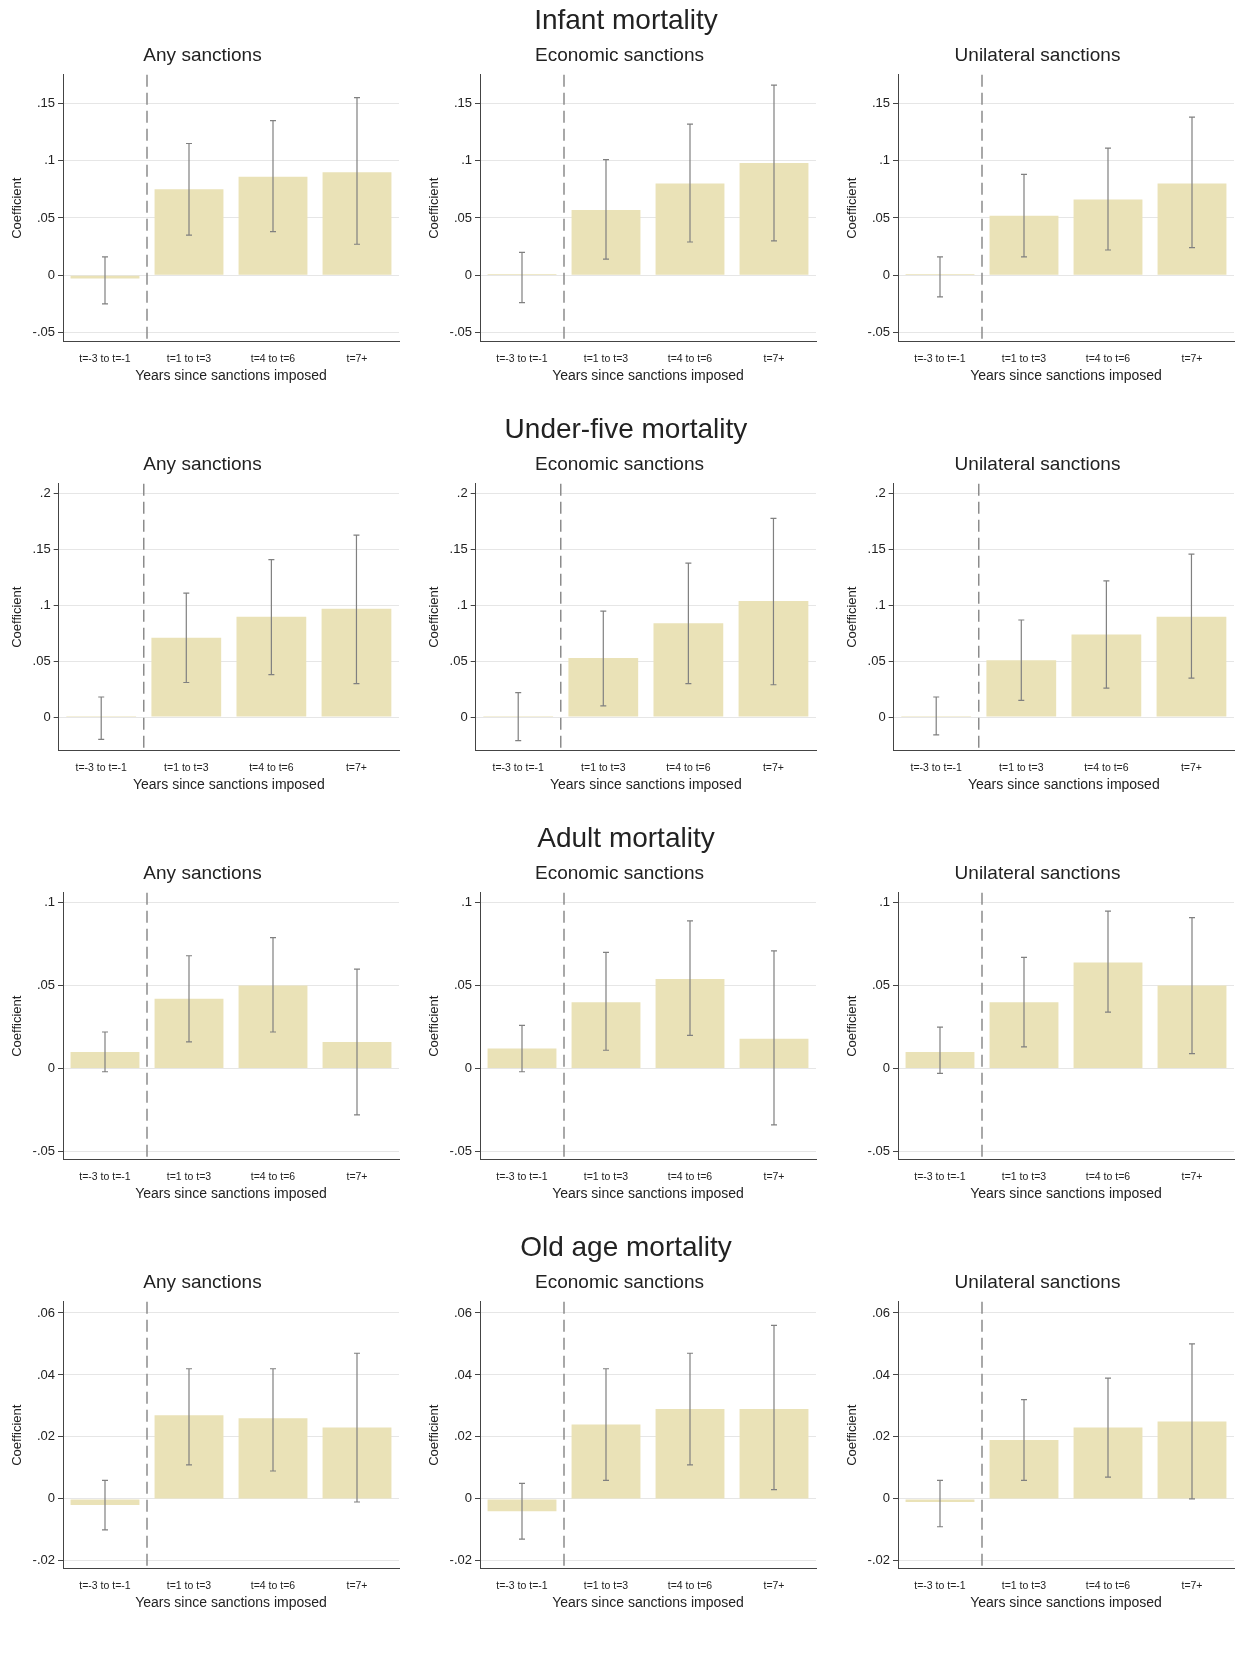  What do you see at coordinates (626, 838) in the screenshot?
I see `chart-title: Adult mortality` at bounding box center [626, 838].